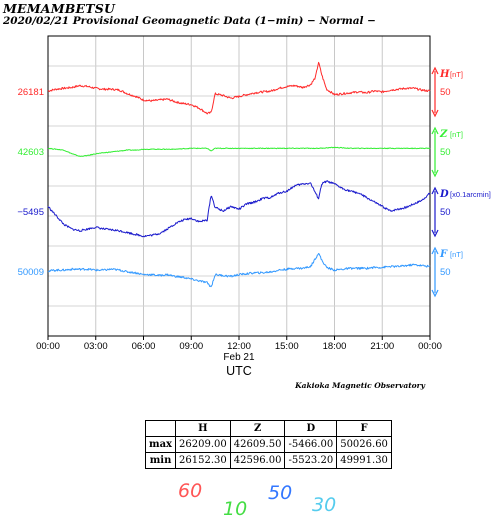  Describe the element at coordinates (360, 385) in the screenshot. I see `credit-label: Kakioka Magnetic Observatory` at that location.